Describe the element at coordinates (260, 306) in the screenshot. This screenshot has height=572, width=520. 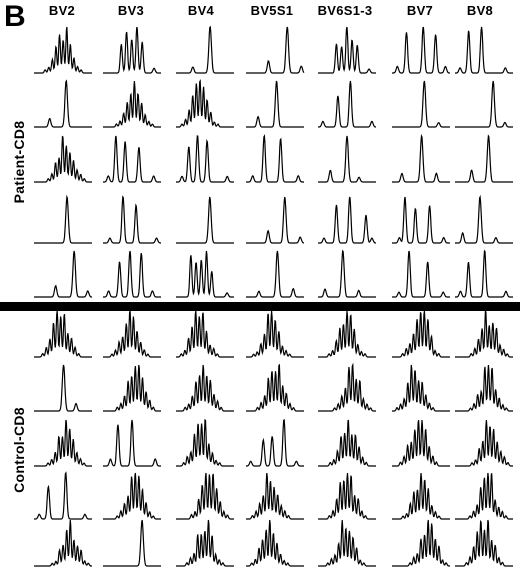
I see `group-divider` at that location.